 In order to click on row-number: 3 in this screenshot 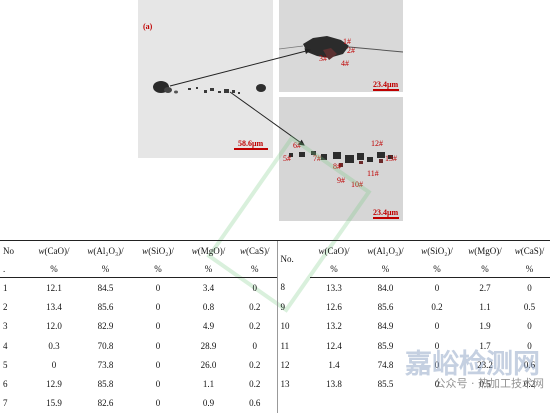, I will do `click(14, 326)`.